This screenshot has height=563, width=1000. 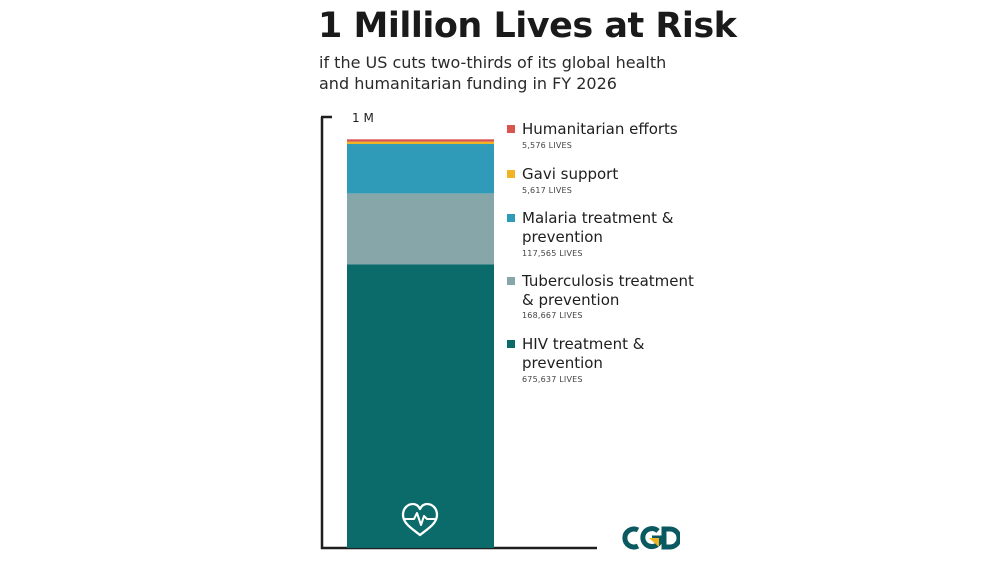 I want to click on legend-value-tuberculosis: 168,667 LIVES, so click(x=552, y=315).